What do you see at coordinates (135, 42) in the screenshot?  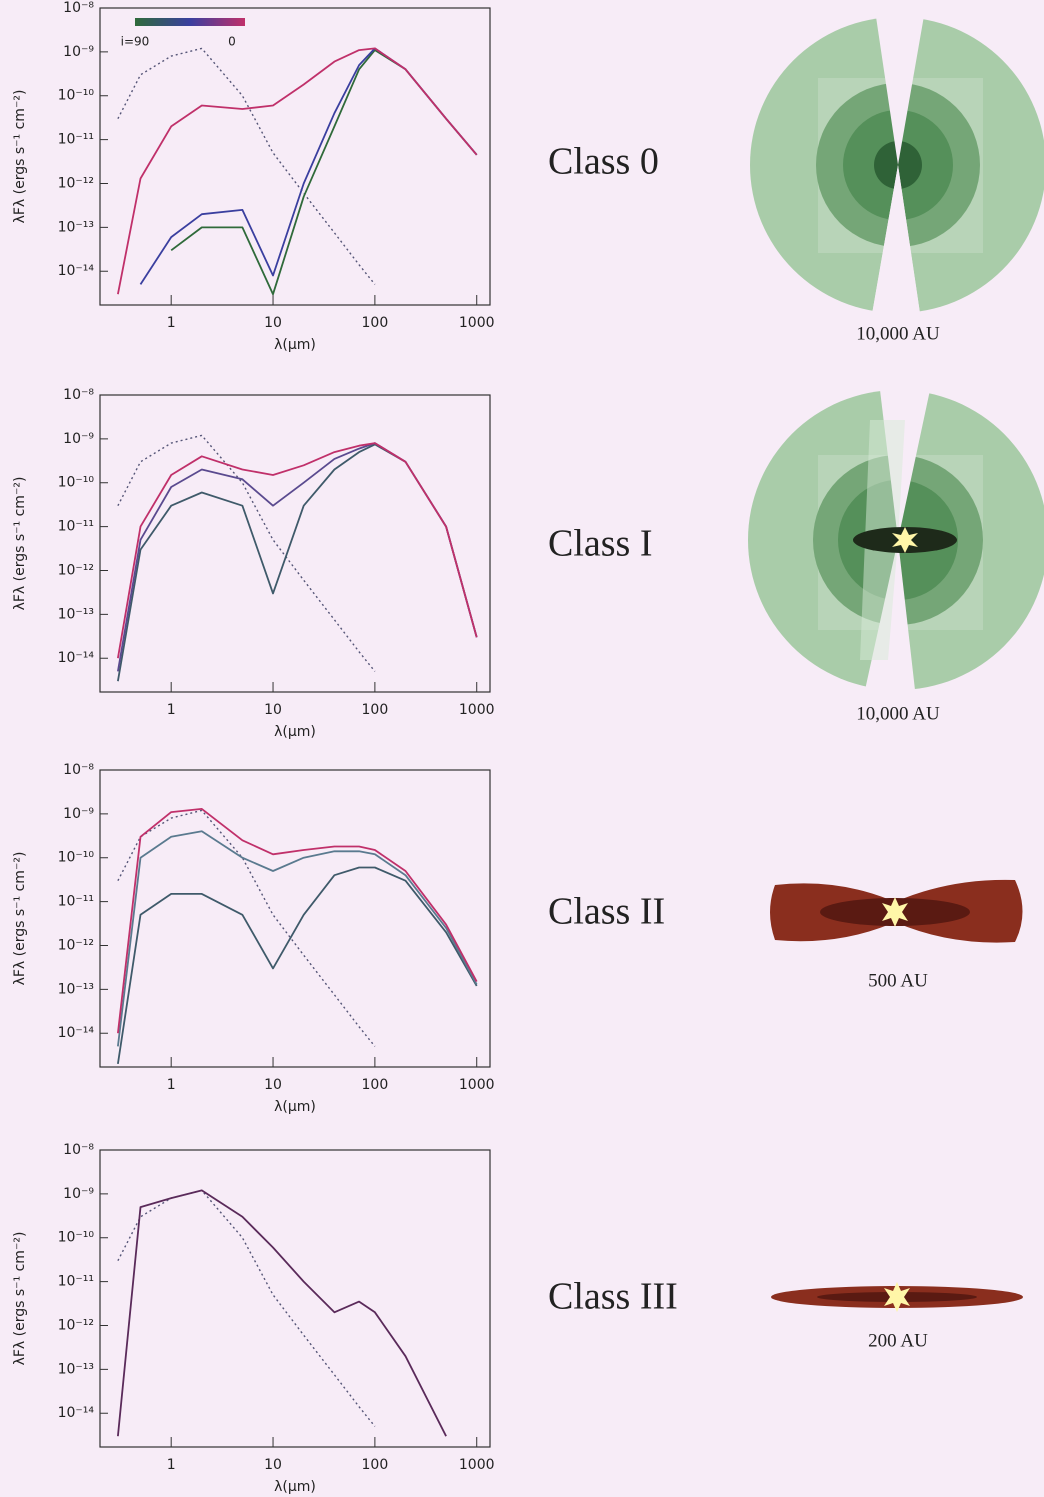 I see `colorbar-label: i=90` at bounding box center [135, 42].